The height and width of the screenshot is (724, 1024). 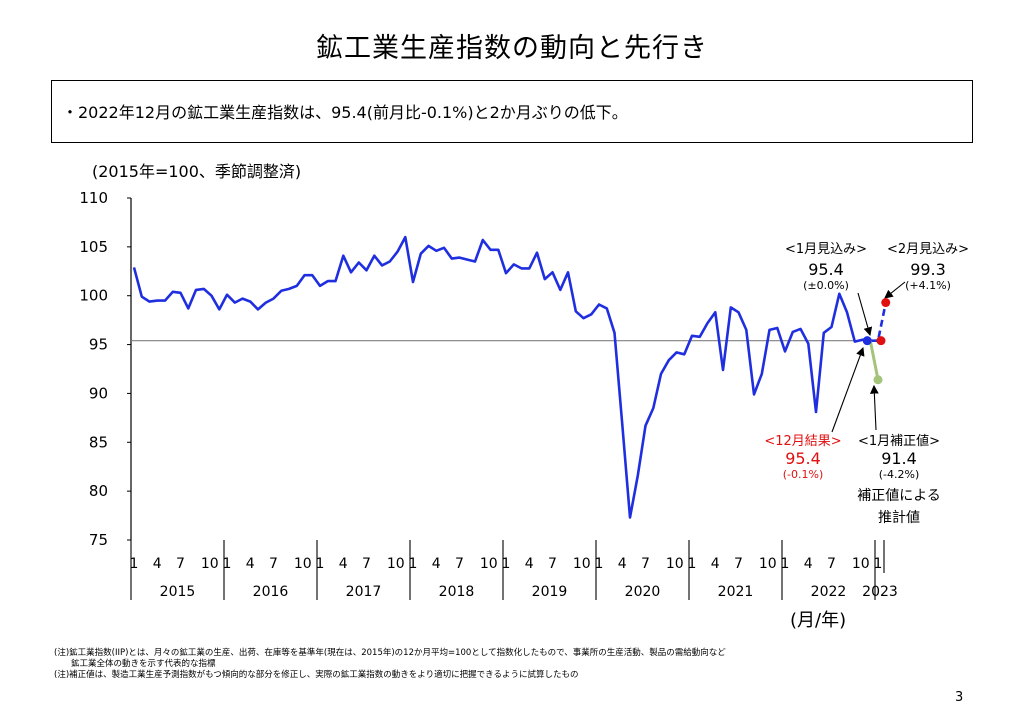 What do you see at coordinates (98, 345) in the screenshot?
I see `y-tick-label: 95` at bounding box center [98, 345].